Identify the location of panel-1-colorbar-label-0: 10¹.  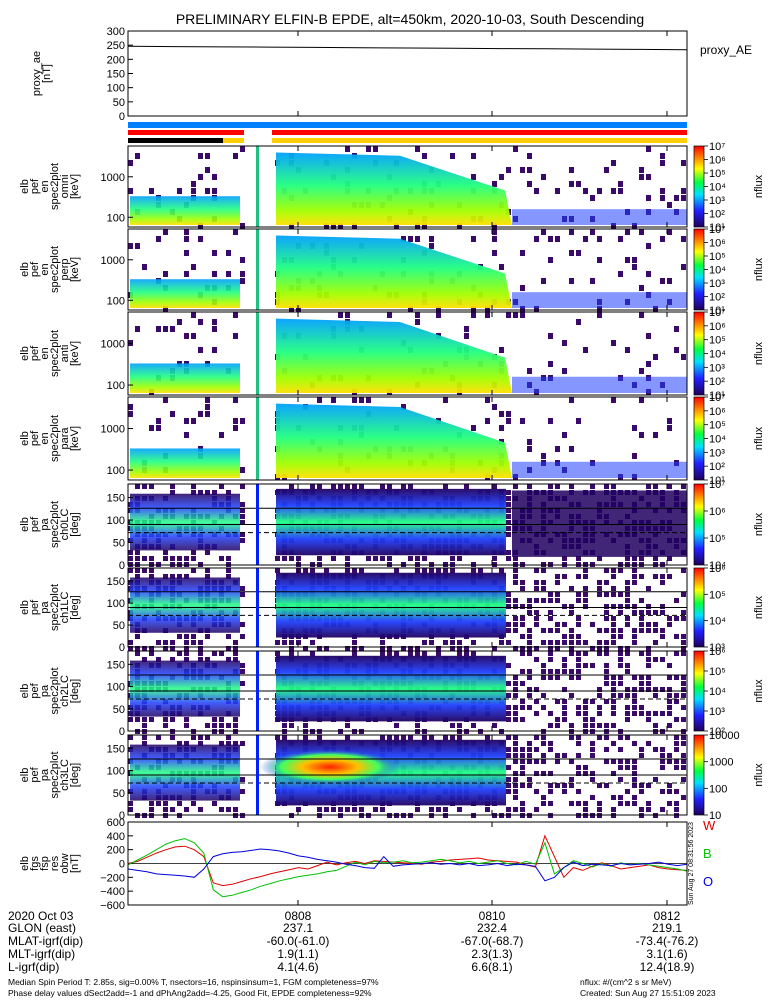
(717, 228).